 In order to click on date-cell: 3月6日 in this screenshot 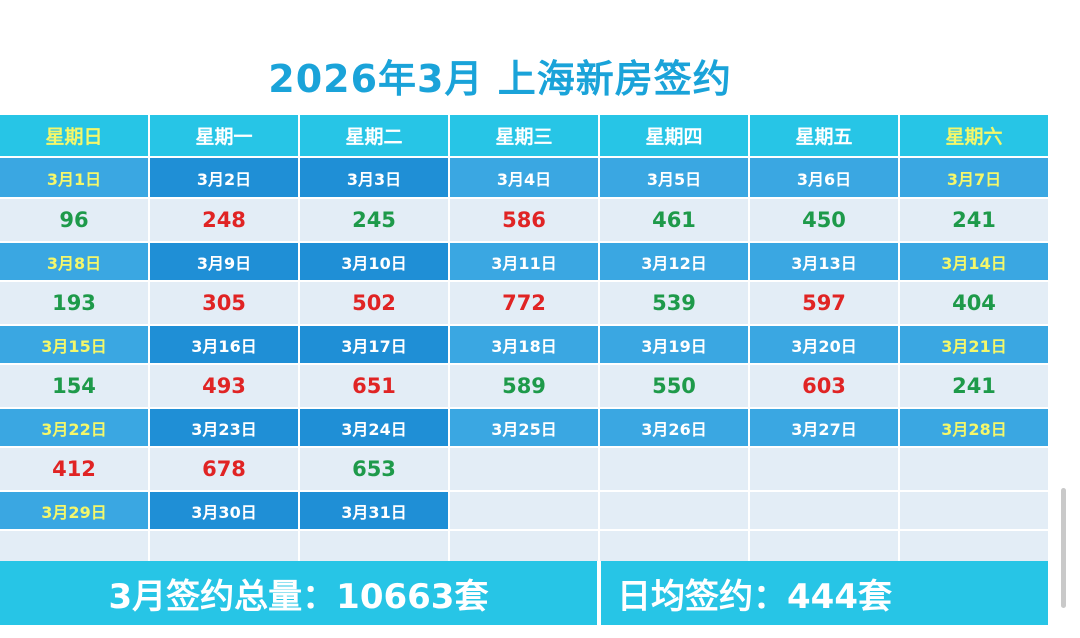, I will do `click(824, 177)`.